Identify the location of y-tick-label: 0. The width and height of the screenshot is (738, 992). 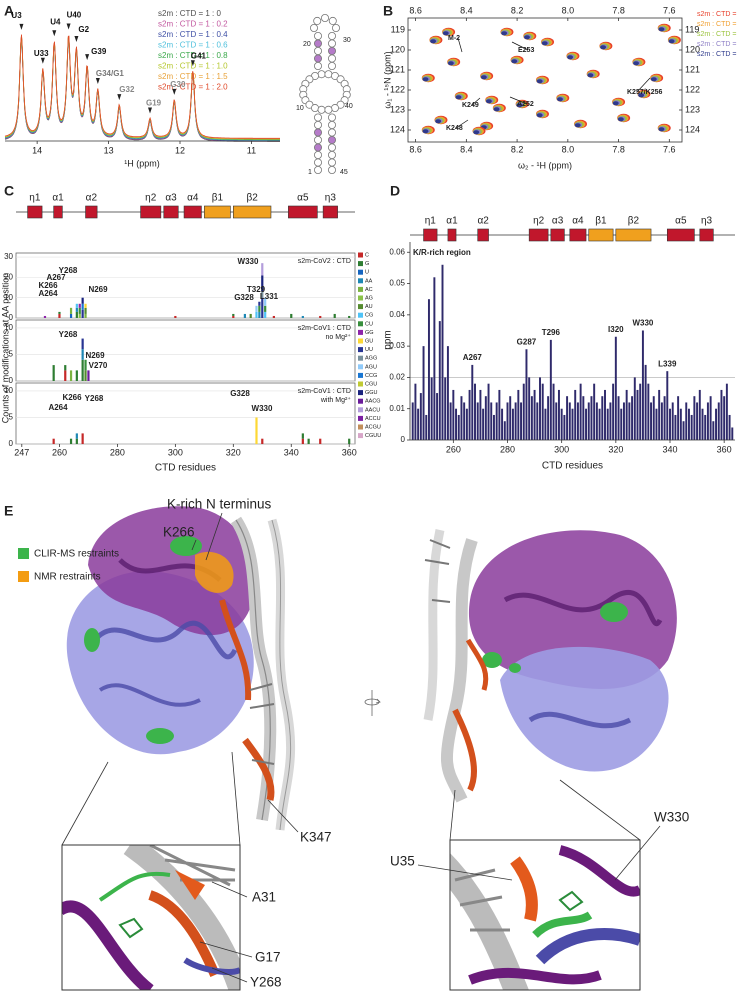
(11, 380).